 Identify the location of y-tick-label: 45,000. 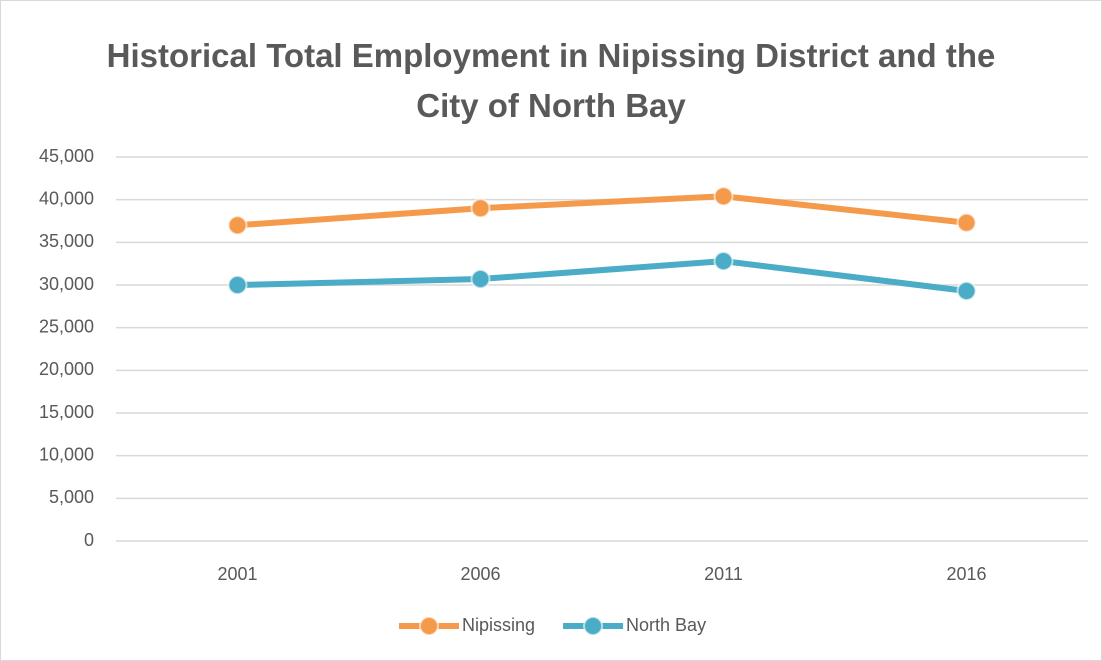
(66, 156).